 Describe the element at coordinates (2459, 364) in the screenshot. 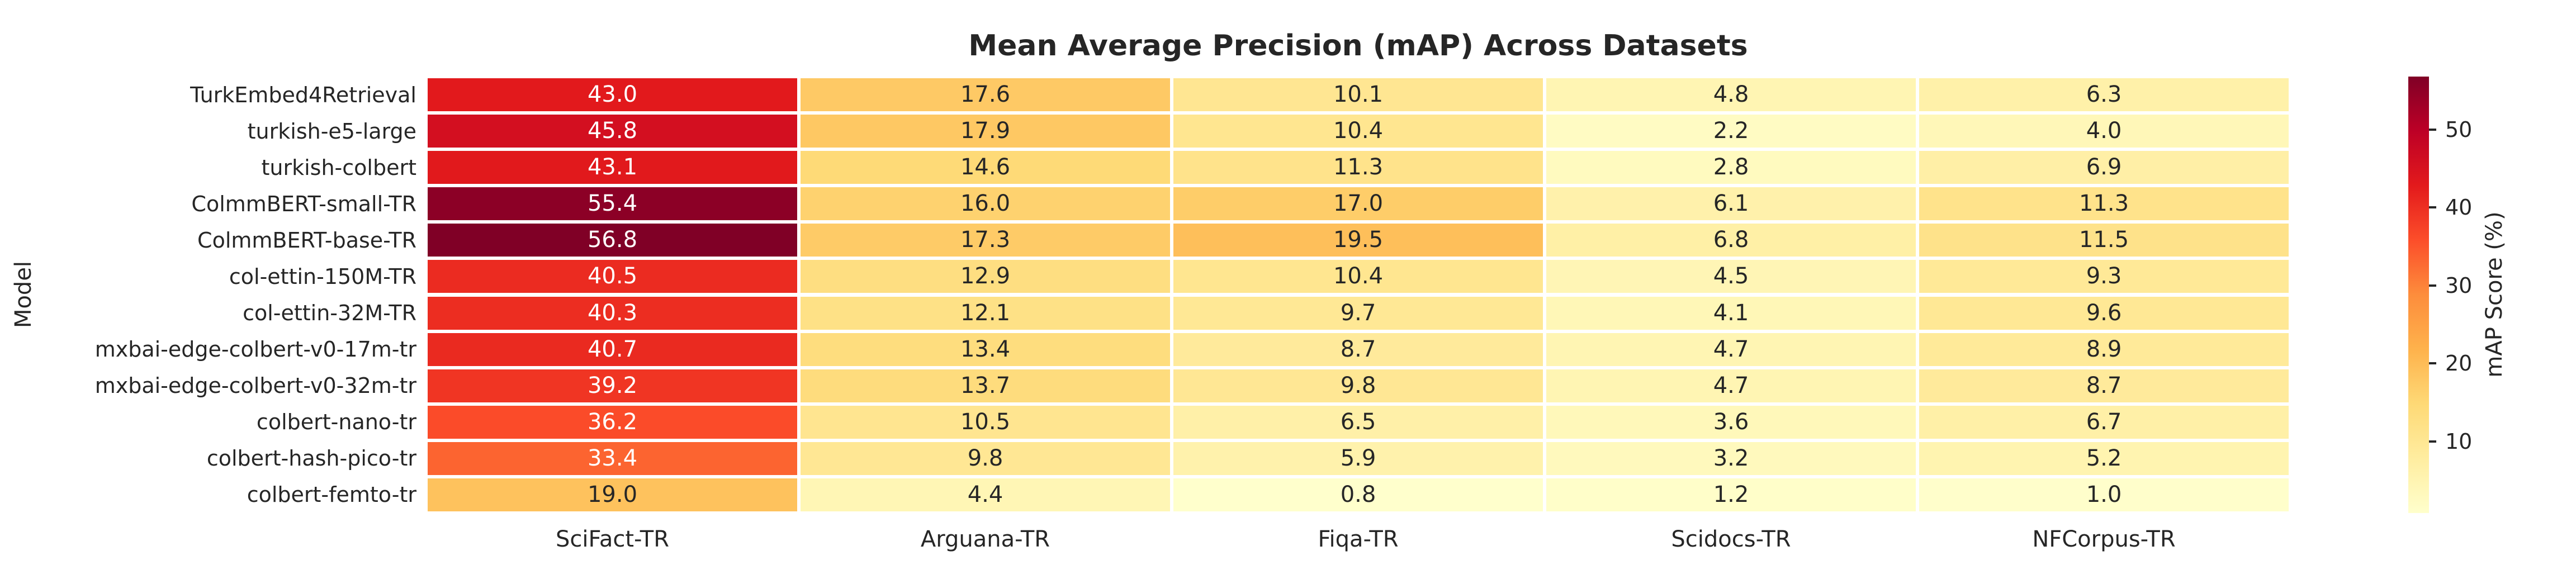

I see `colorbar-tick-label: 20` at that location.